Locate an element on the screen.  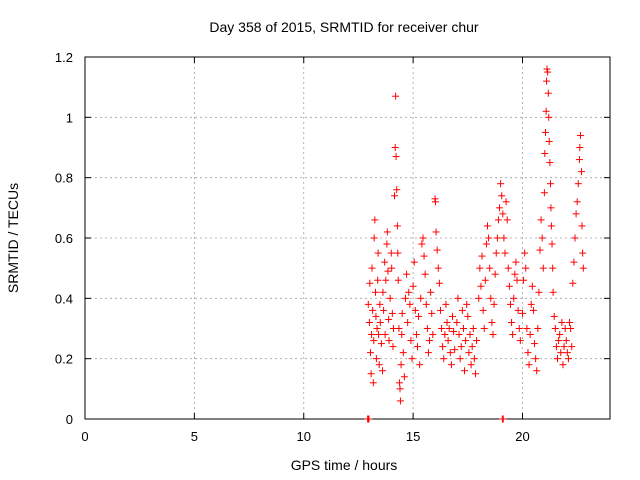
y-tick-labels: 0 0.2 0.4 0.6 0.8 1 1.2 is located at coordinates (64, 238).